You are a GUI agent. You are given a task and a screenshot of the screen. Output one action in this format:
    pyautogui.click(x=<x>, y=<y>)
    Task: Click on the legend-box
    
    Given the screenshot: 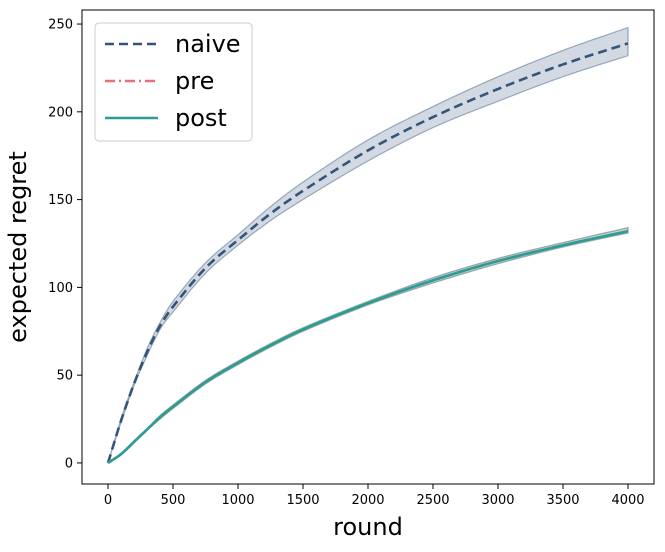 What is the action you would take?
    pyautogui.click(x=173, y=82)
    